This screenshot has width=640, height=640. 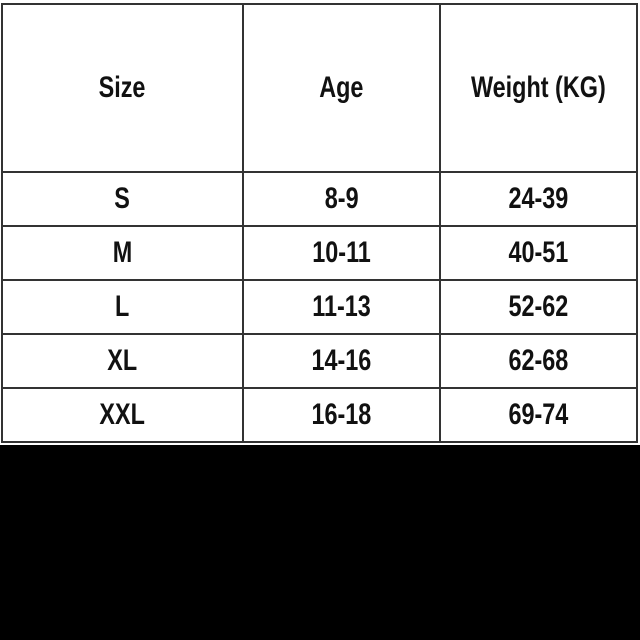 What do you see at coordinates (341, 253) in the screenshot?
I see `age-cell: 10-11` at bounding box center [341, 253].